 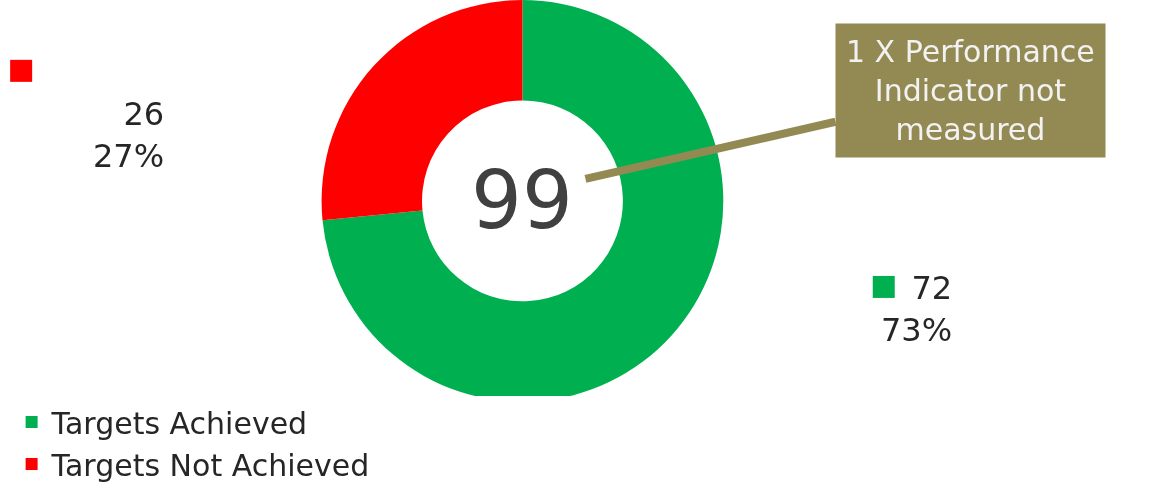 I want to click on data-label: 72 73%, so click(x=917, y=309).